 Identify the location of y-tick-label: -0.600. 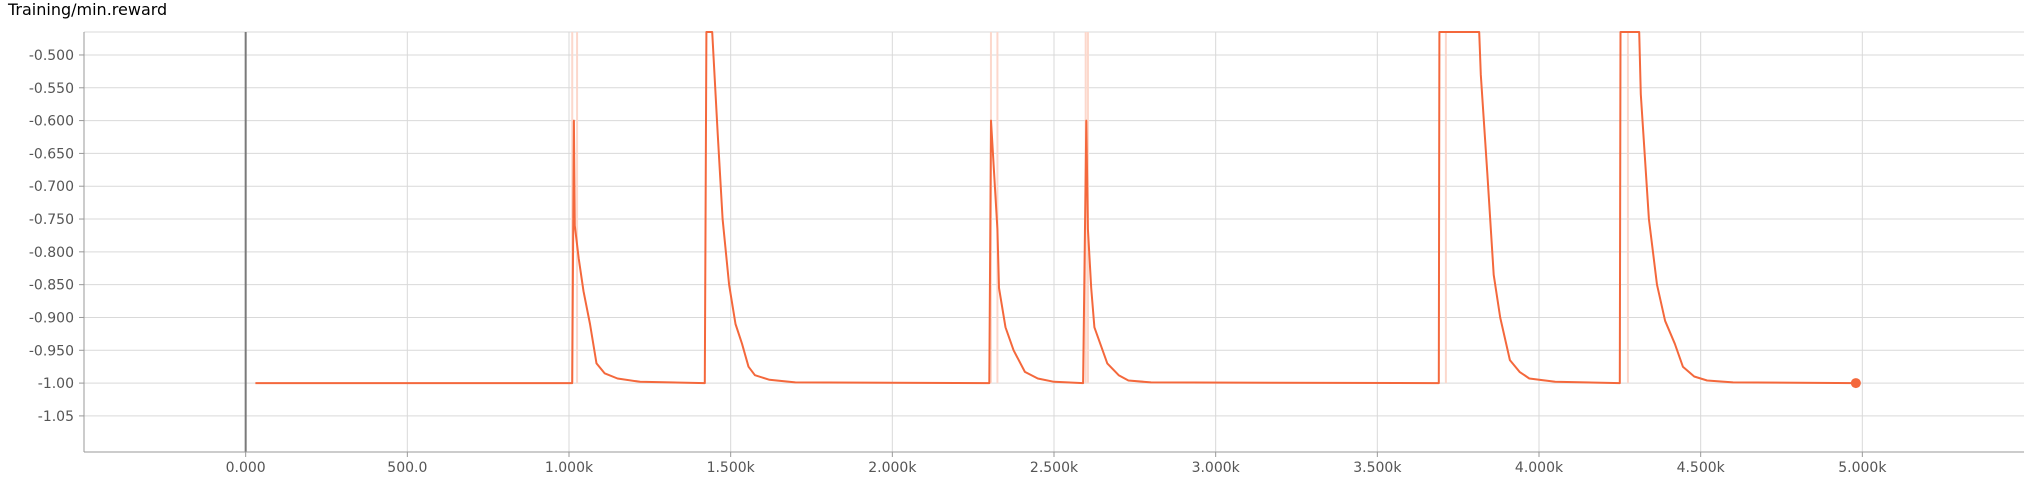
(51, 122).